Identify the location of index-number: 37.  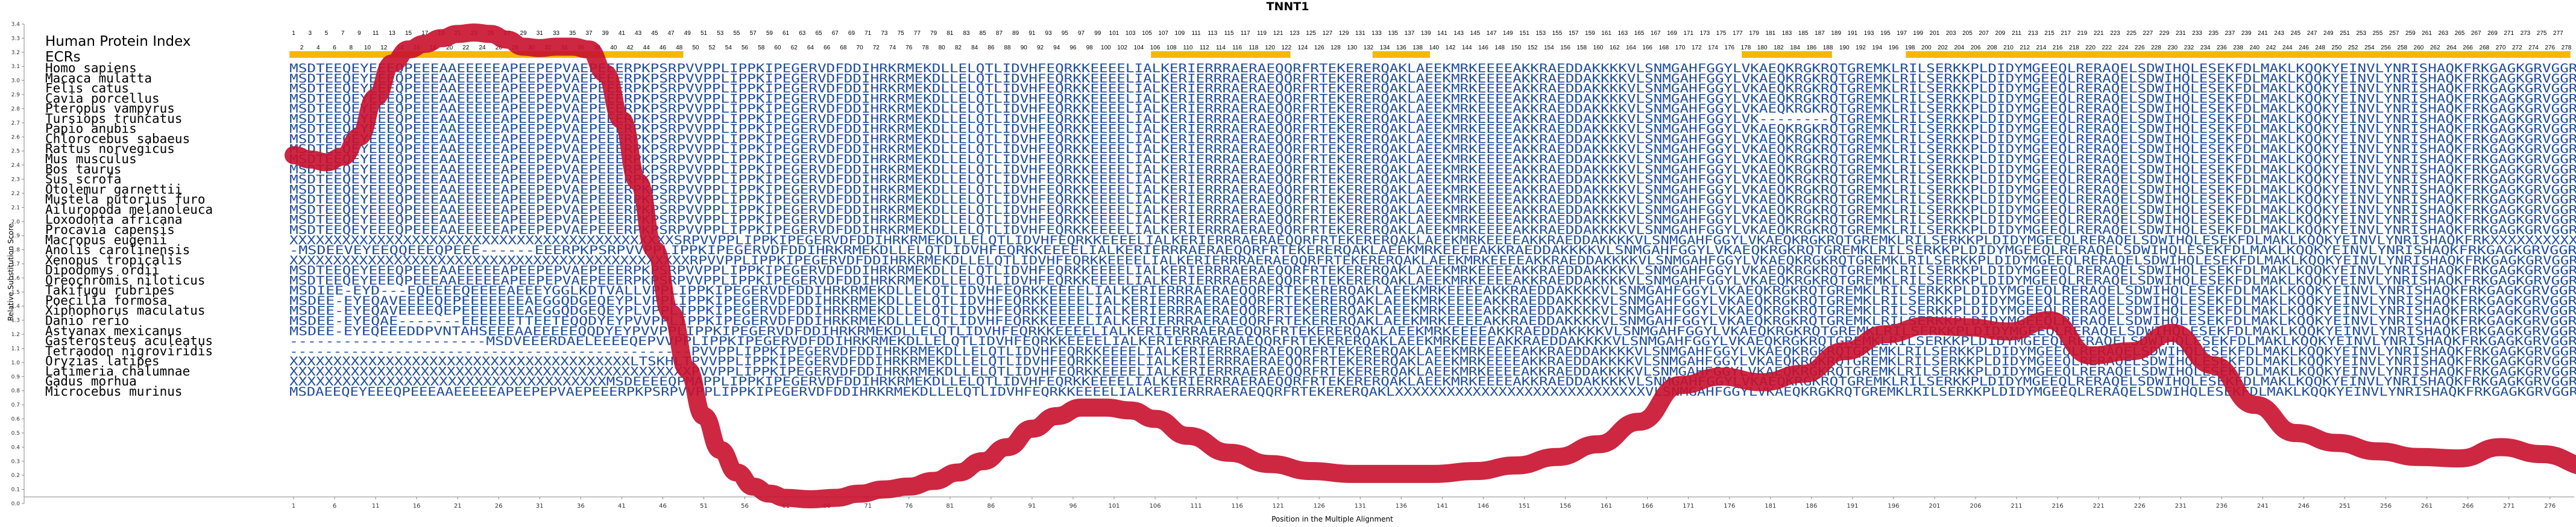
(589, 33).